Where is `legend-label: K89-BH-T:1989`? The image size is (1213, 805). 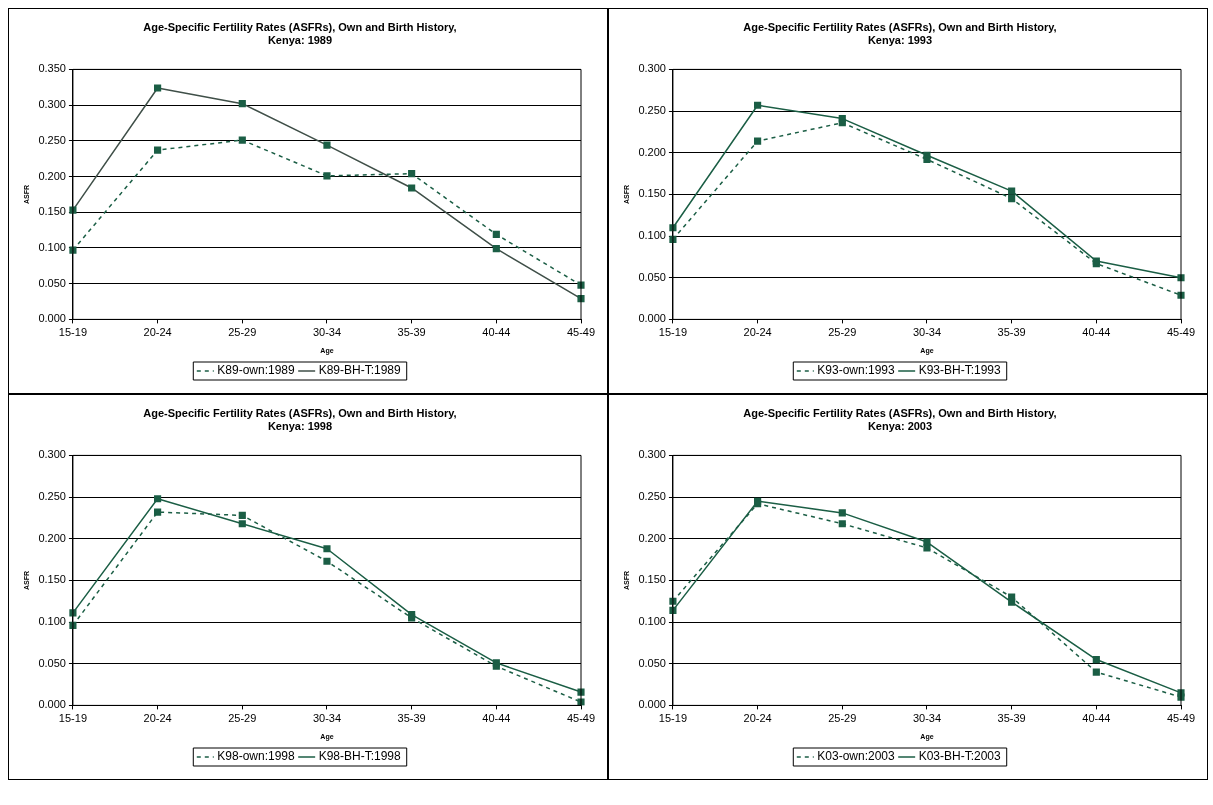
legend-label: K89-BH-T:1989 is located at coordinates (360, 370).